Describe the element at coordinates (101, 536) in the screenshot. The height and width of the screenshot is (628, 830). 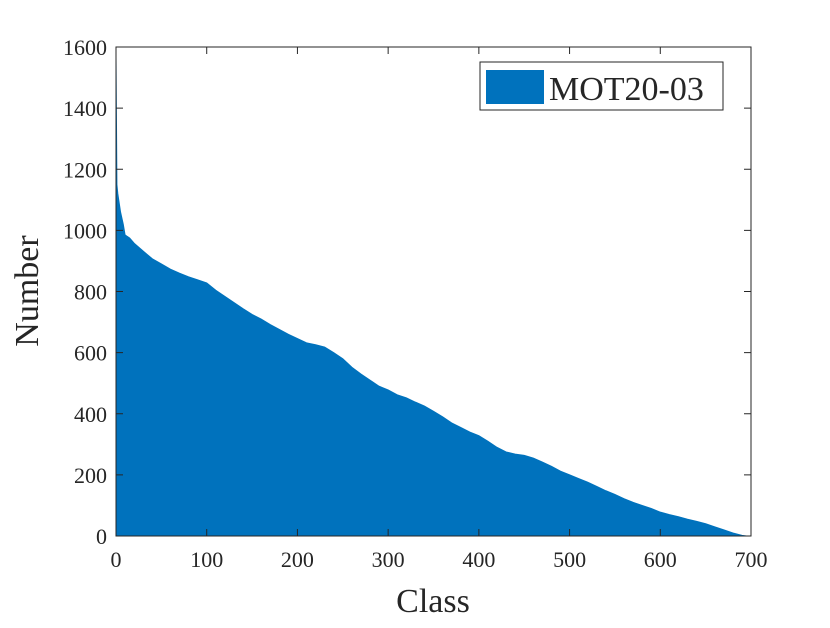
I see `y-tick-label-0: 0` at that location.